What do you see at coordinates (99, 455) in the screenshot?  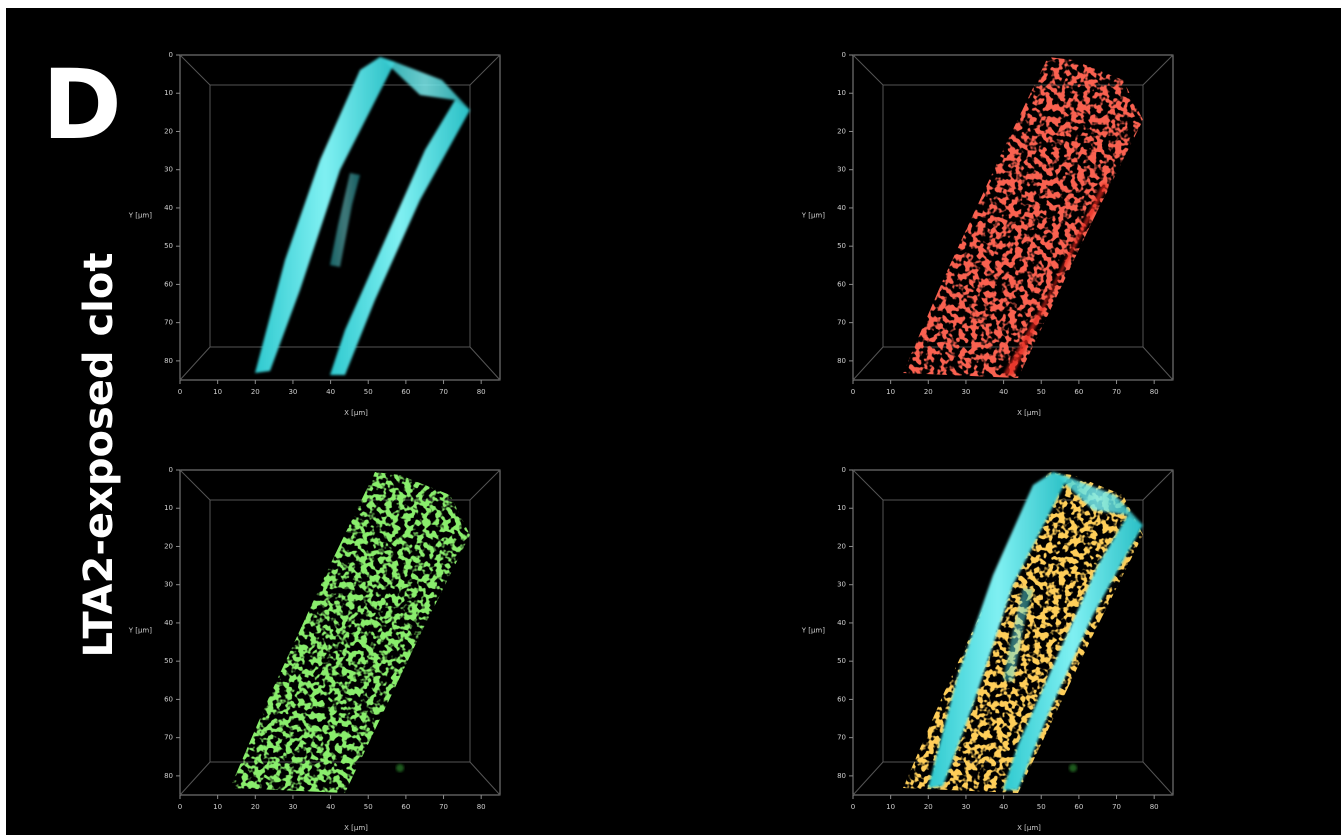 I see `row-label: LTA2-exposed clot` at bounding box center [99, 455].